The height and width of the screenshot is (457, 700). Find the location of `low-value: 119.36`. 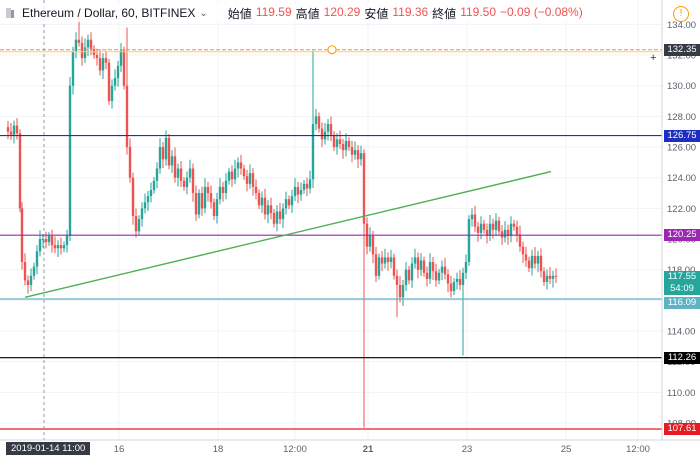

low-value: 119.36 is located at coordinates (410, 11).